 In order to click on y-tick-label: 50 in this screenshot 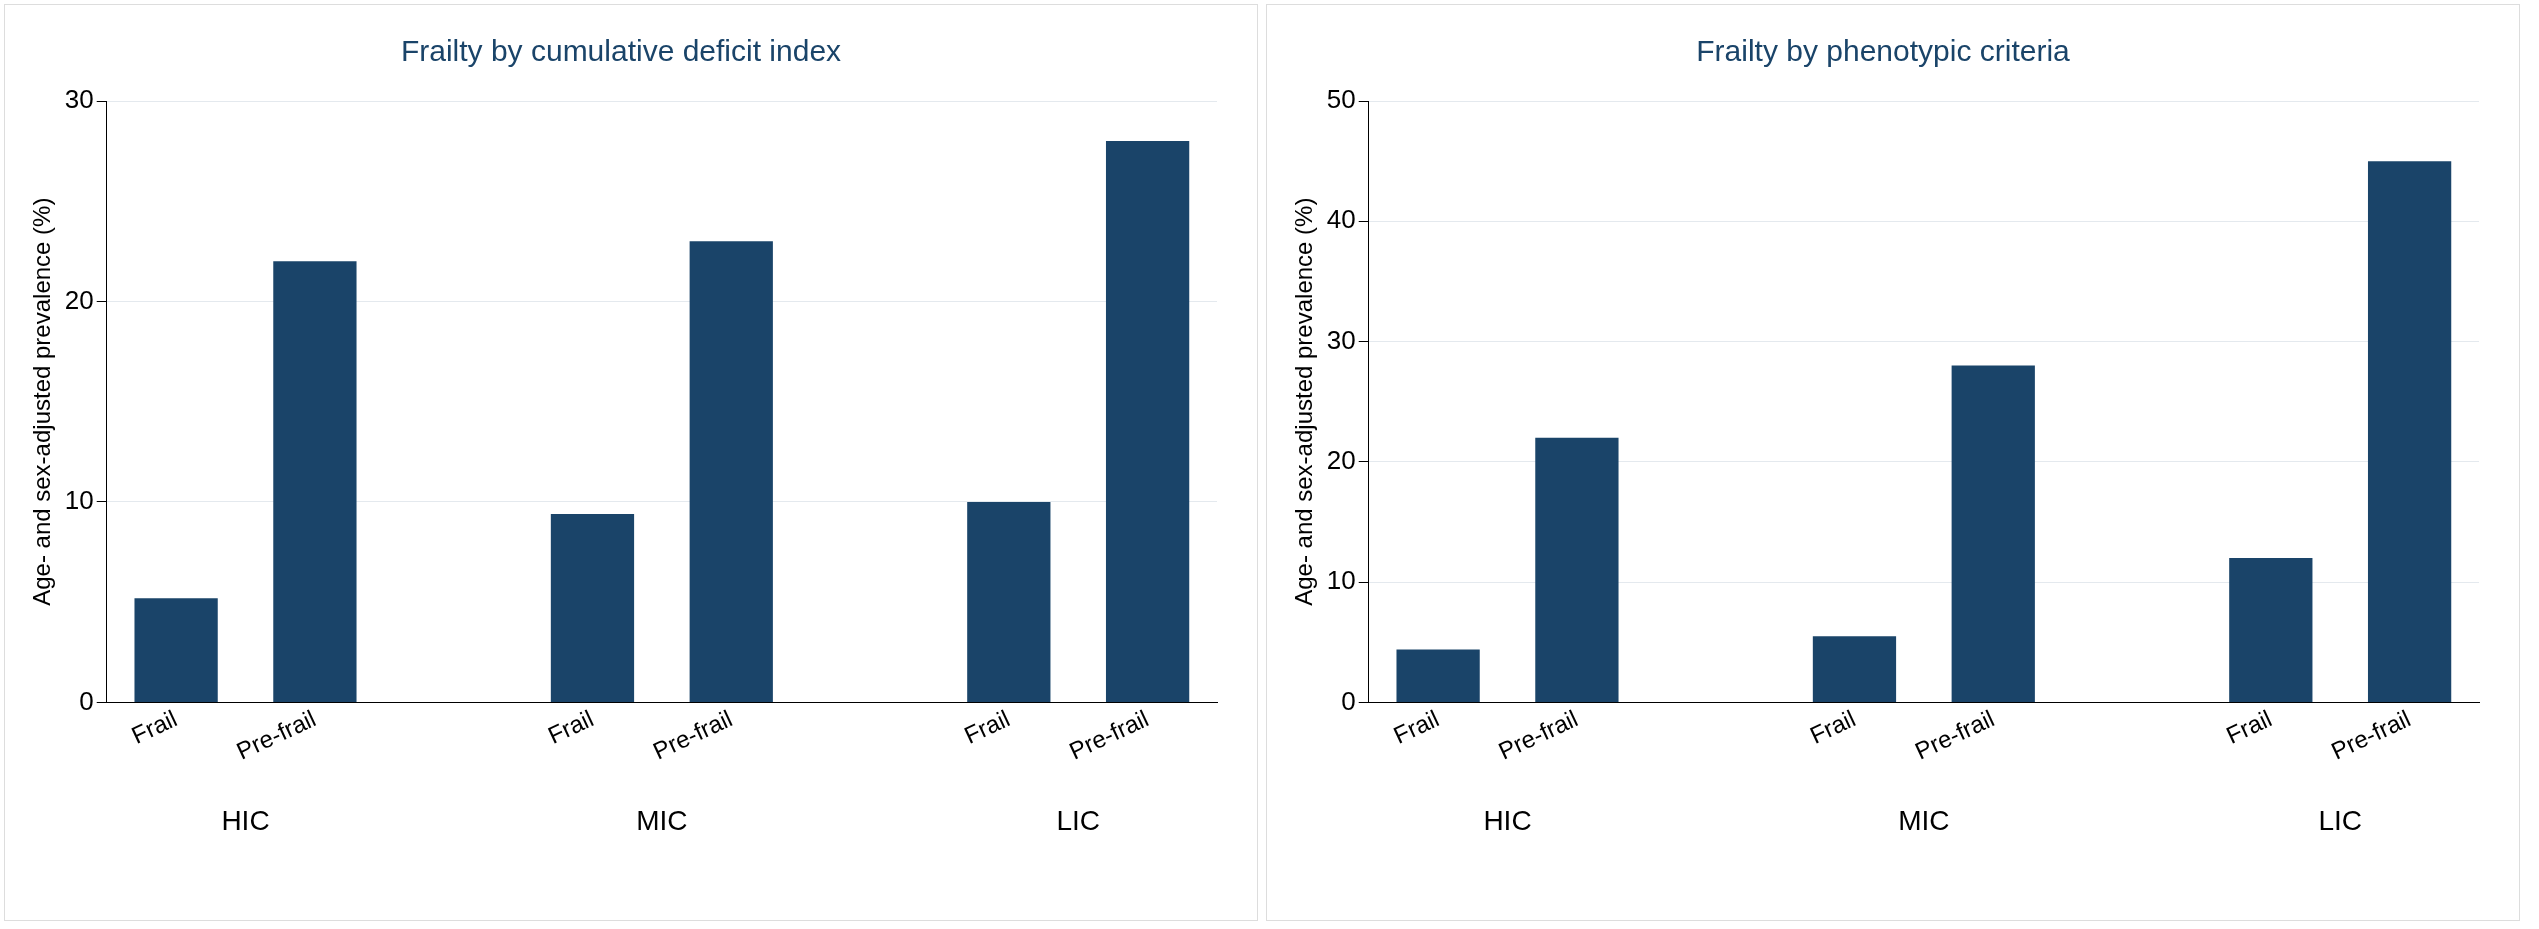, I will do `click(1341, 99)`.